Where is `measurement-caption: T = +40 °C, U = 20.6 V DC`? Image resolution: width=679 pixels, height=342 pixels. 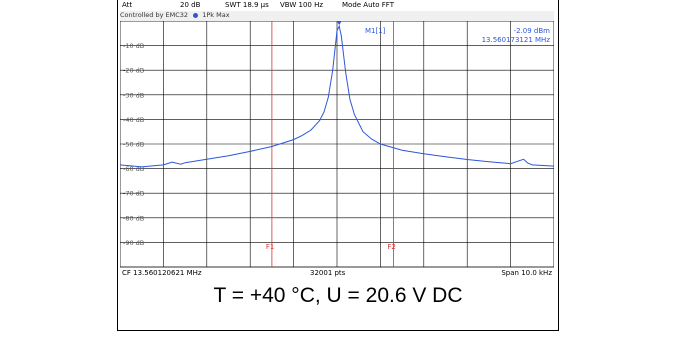
measurement-caption: T = +40 °C, U = 20.6 V DC is located at coordinates (338, 295).